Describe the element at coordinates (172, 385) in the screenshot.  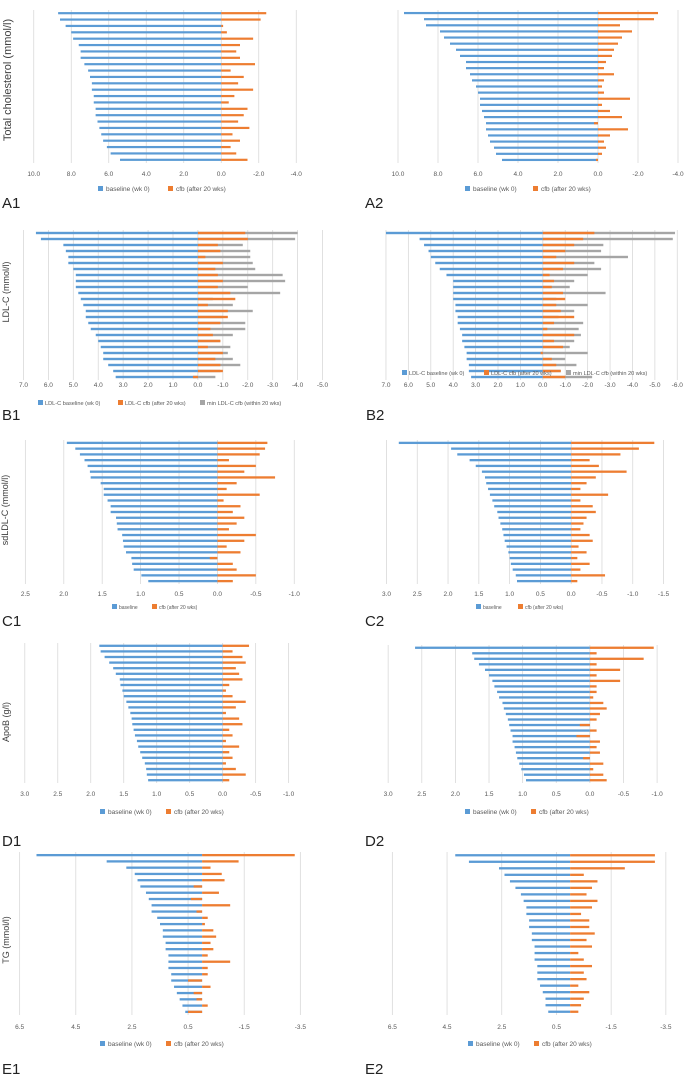
I see `x-tick-label: 1.0` at that location.